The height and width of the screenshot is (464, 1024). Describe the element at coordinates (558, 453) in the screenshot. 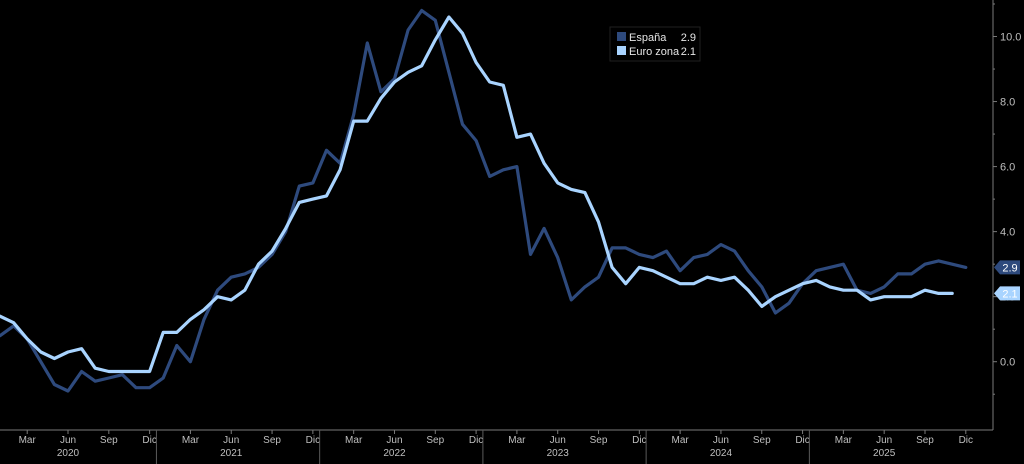

I see `x-year-label: 2023` at that location.